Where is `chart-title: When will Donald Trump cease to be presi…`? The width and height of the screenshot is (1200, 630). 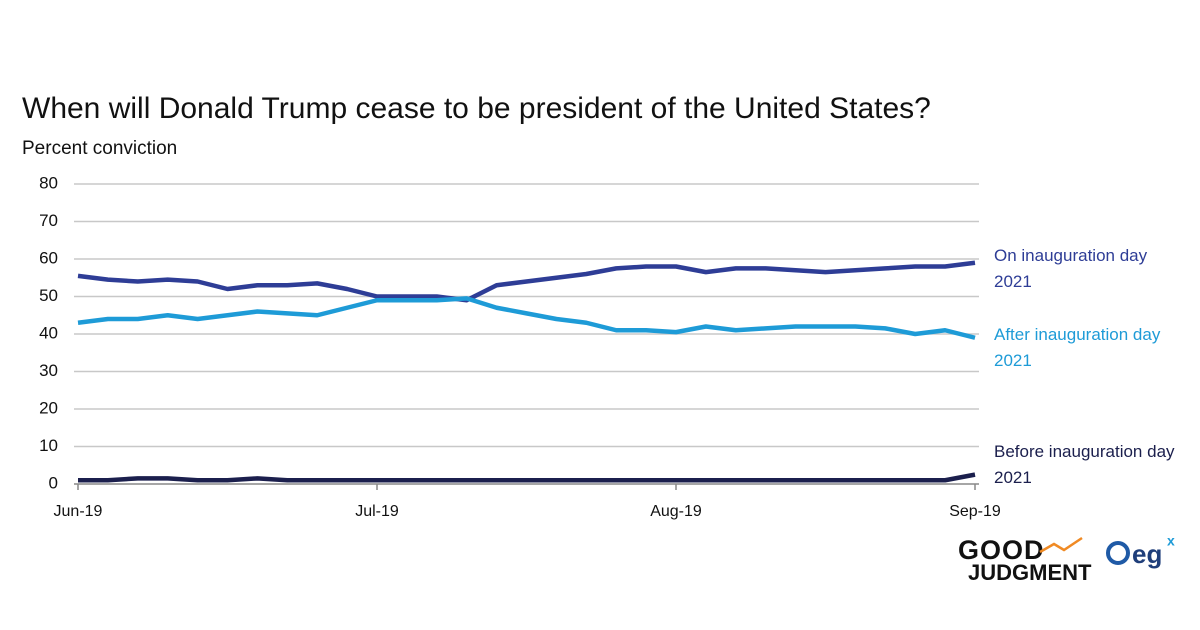
chart-title: When will Donald Trump cease to be presi… is located at coordinates (476, 108).